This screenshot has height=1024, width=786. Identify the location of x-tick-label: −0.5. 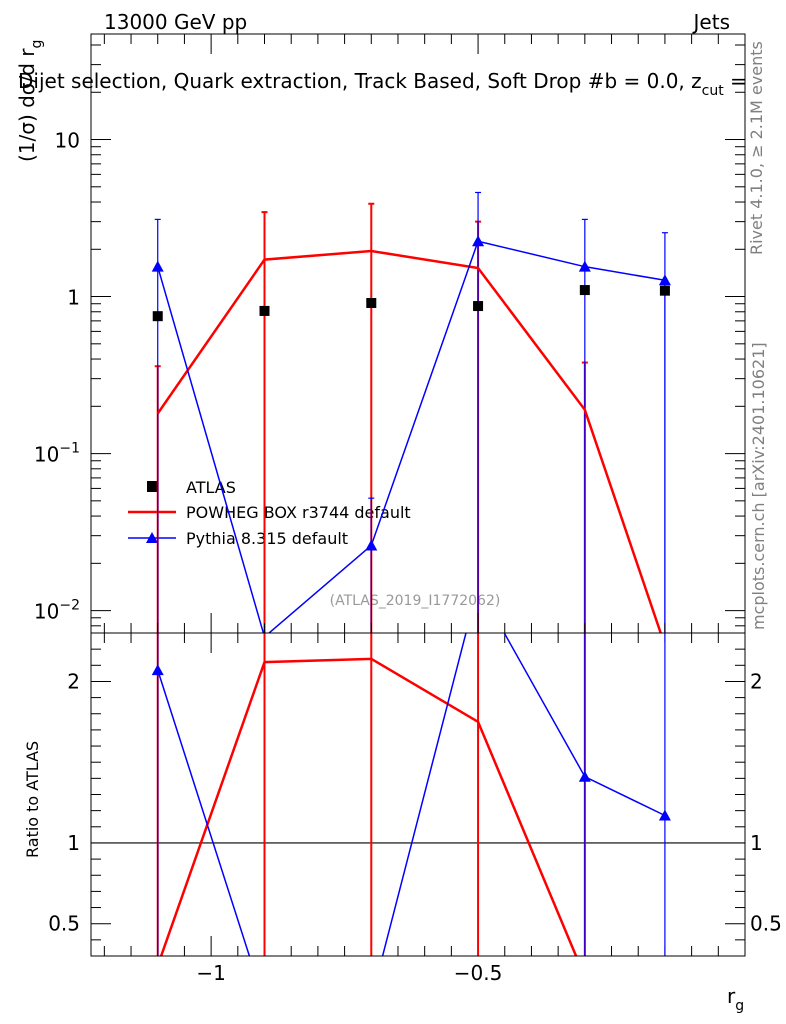
(478, 973).